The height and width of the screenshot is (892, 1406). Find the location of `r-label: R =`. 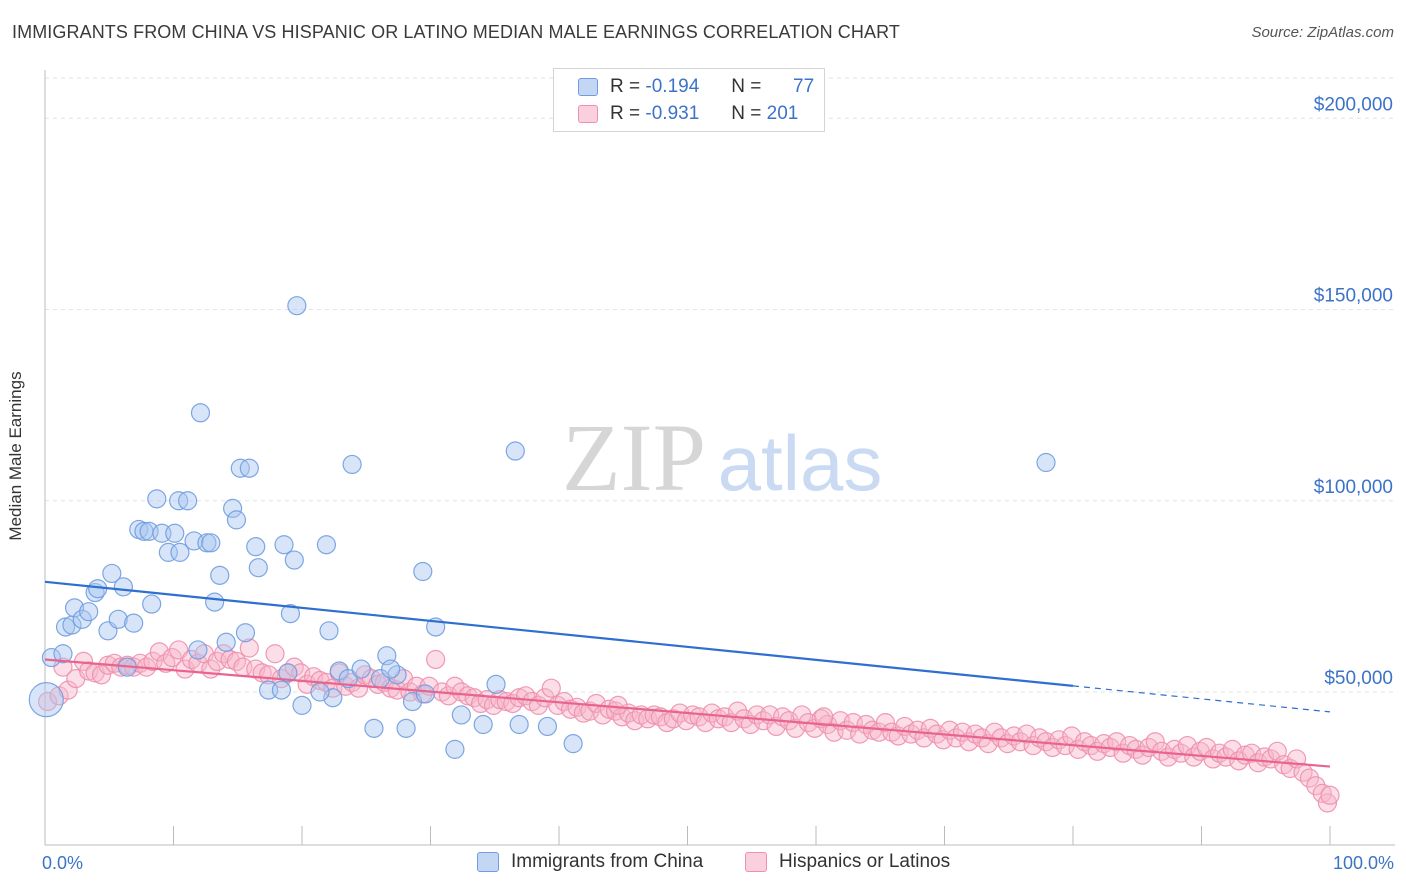

r-label: R = is located at coordinates (625, 86).